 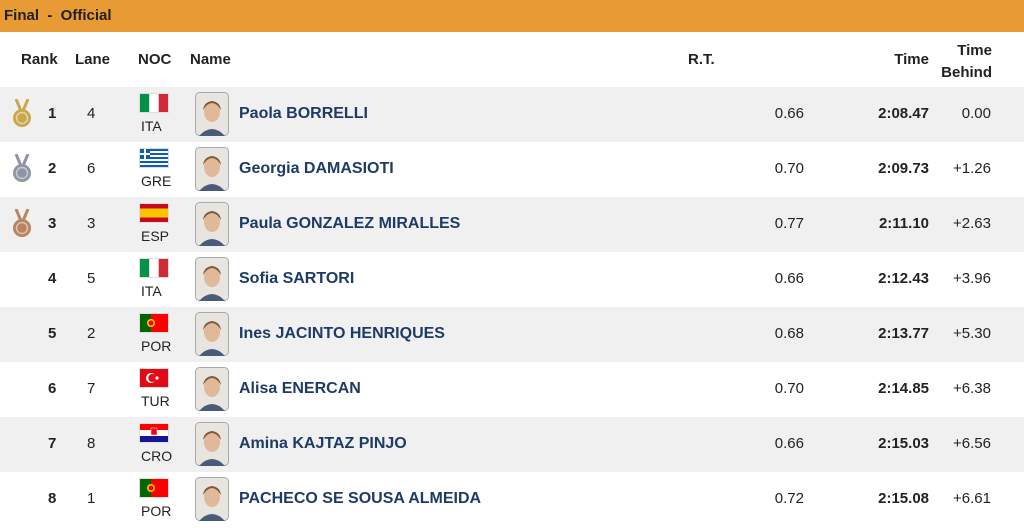 What do you see at coordinates (91, 333) in the screenshot?
I see `lane: 2` at bounding box center [91, 333].